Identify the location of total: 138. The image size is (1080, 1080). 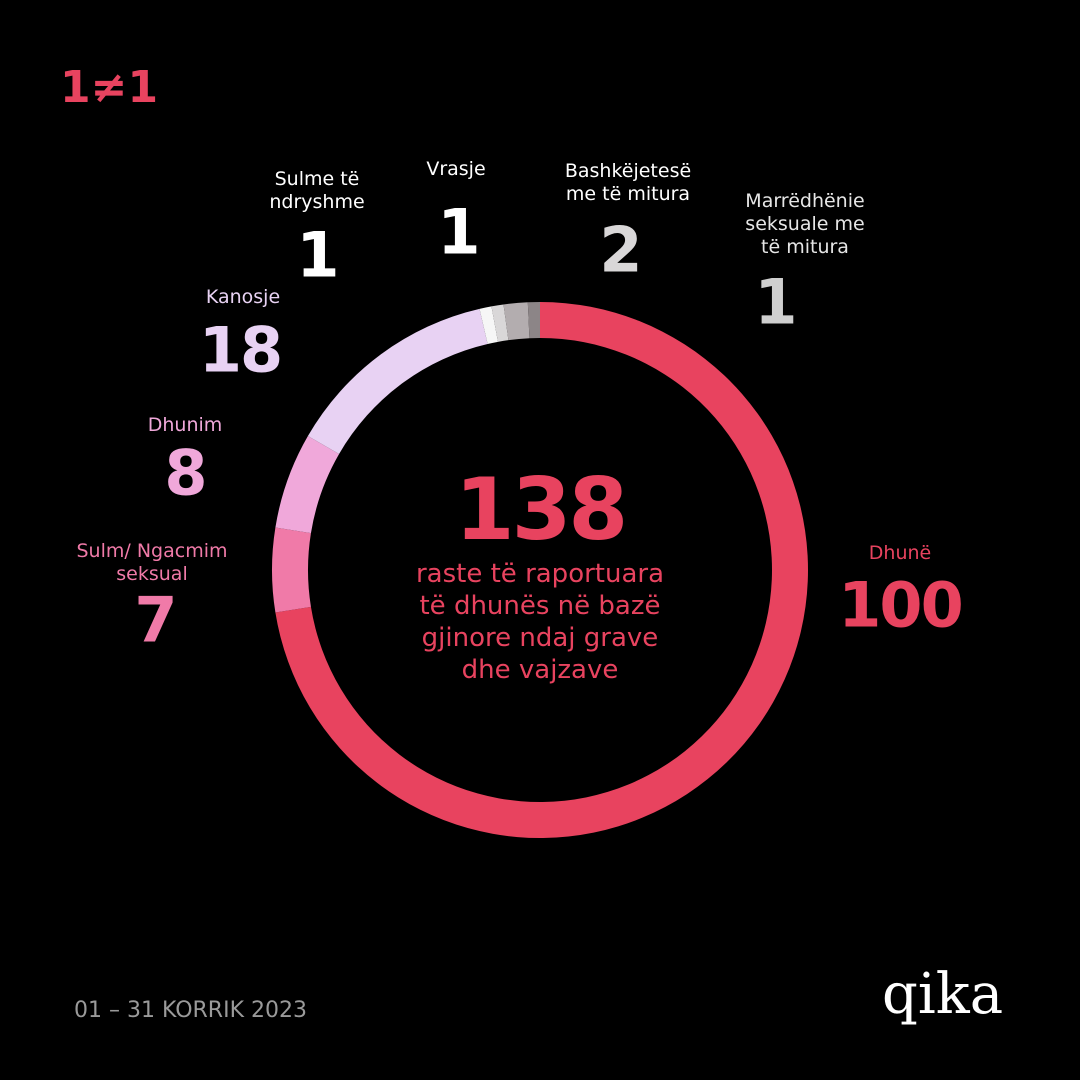
(541, 510).